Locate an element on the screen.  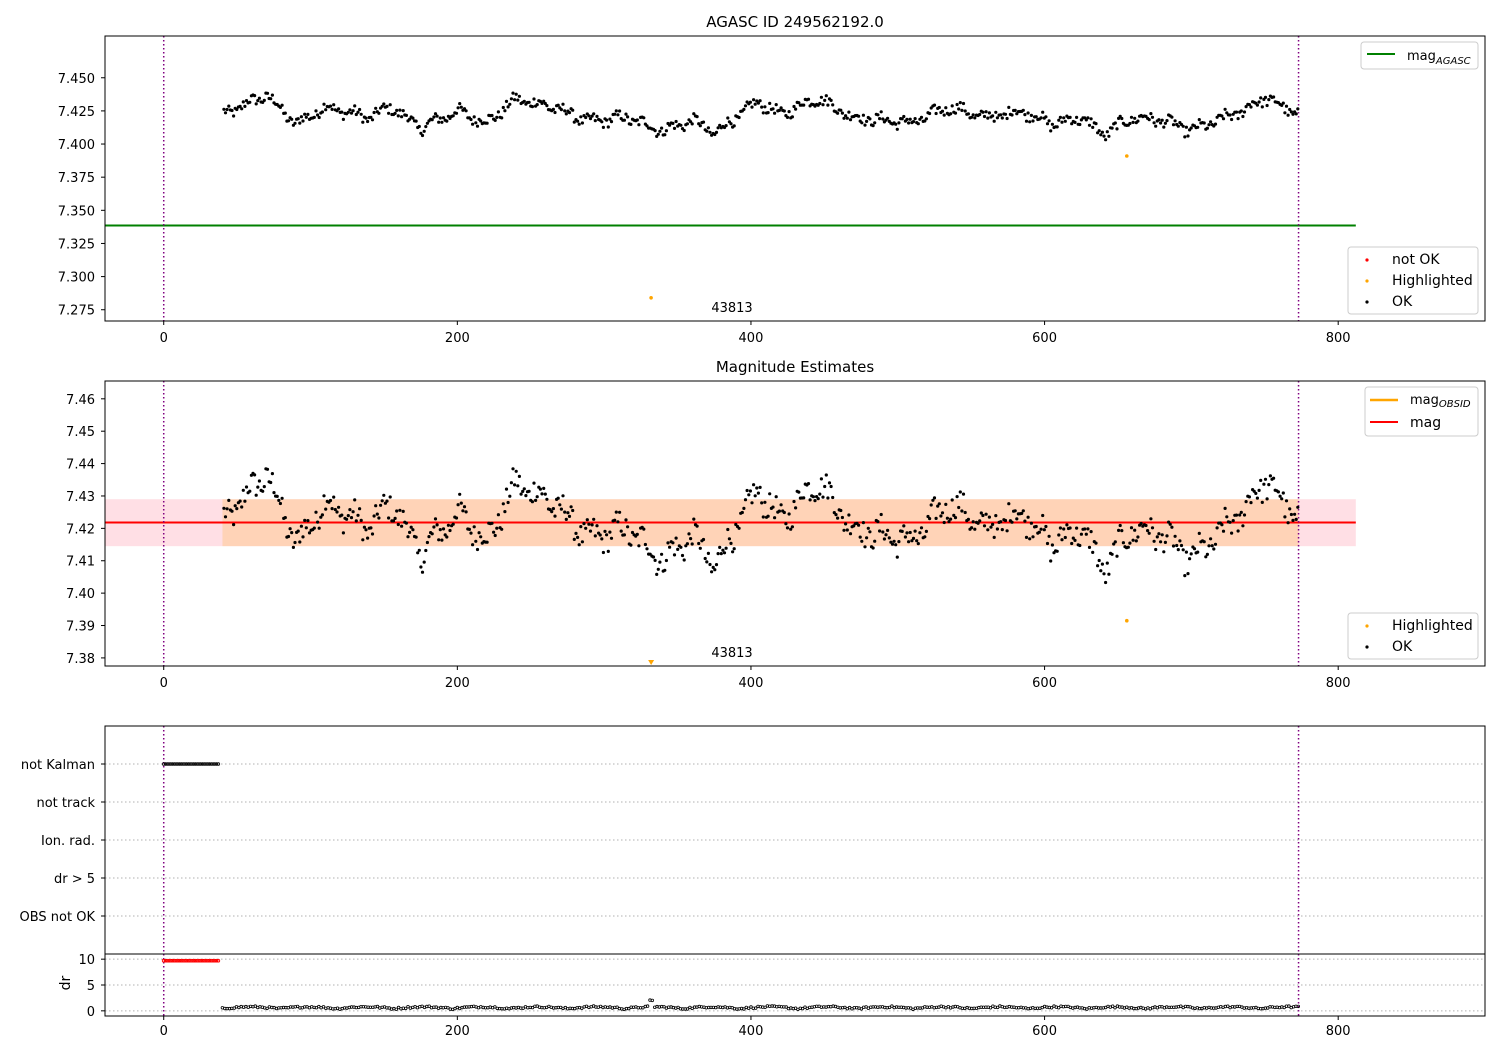
x-tick-label: 800 is located at coordinates (1338, 338).